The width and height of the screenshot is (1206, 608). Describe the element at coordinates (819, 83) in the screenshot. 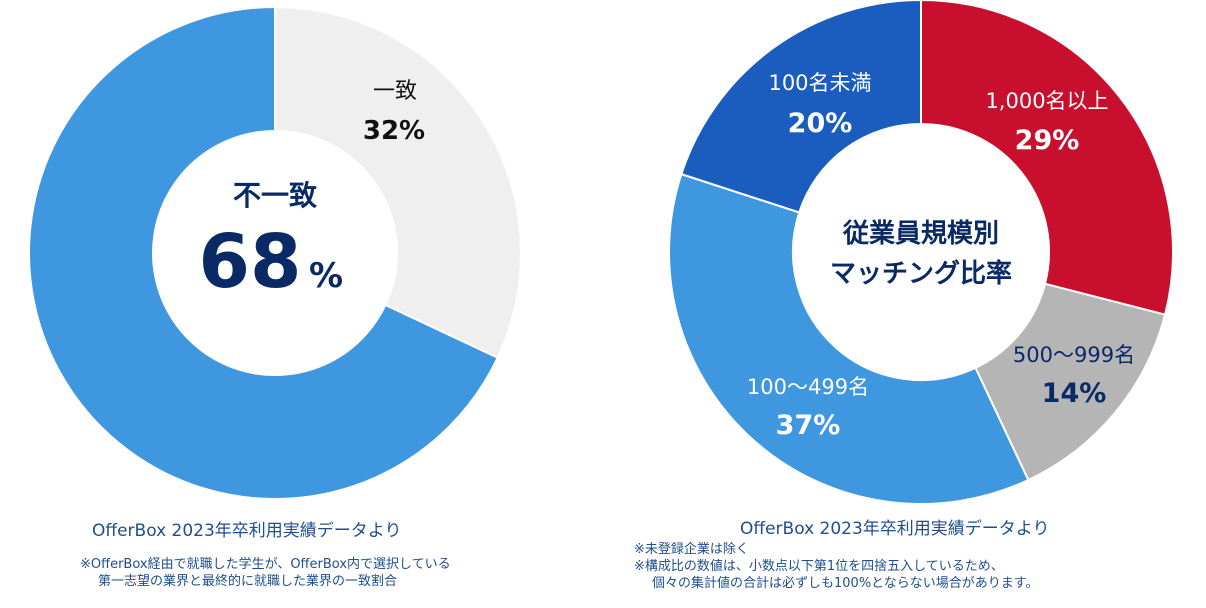

I see `chart-2-slice-3-label: 100名未満` at that location.